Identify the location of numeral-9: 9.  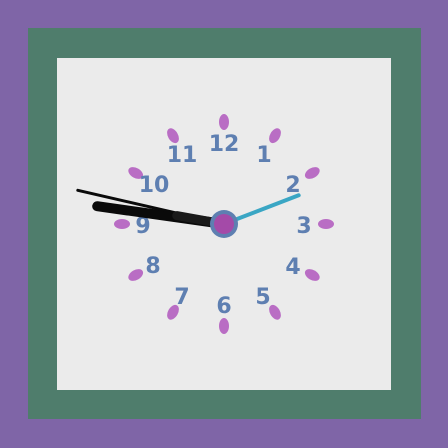
(142, 226).